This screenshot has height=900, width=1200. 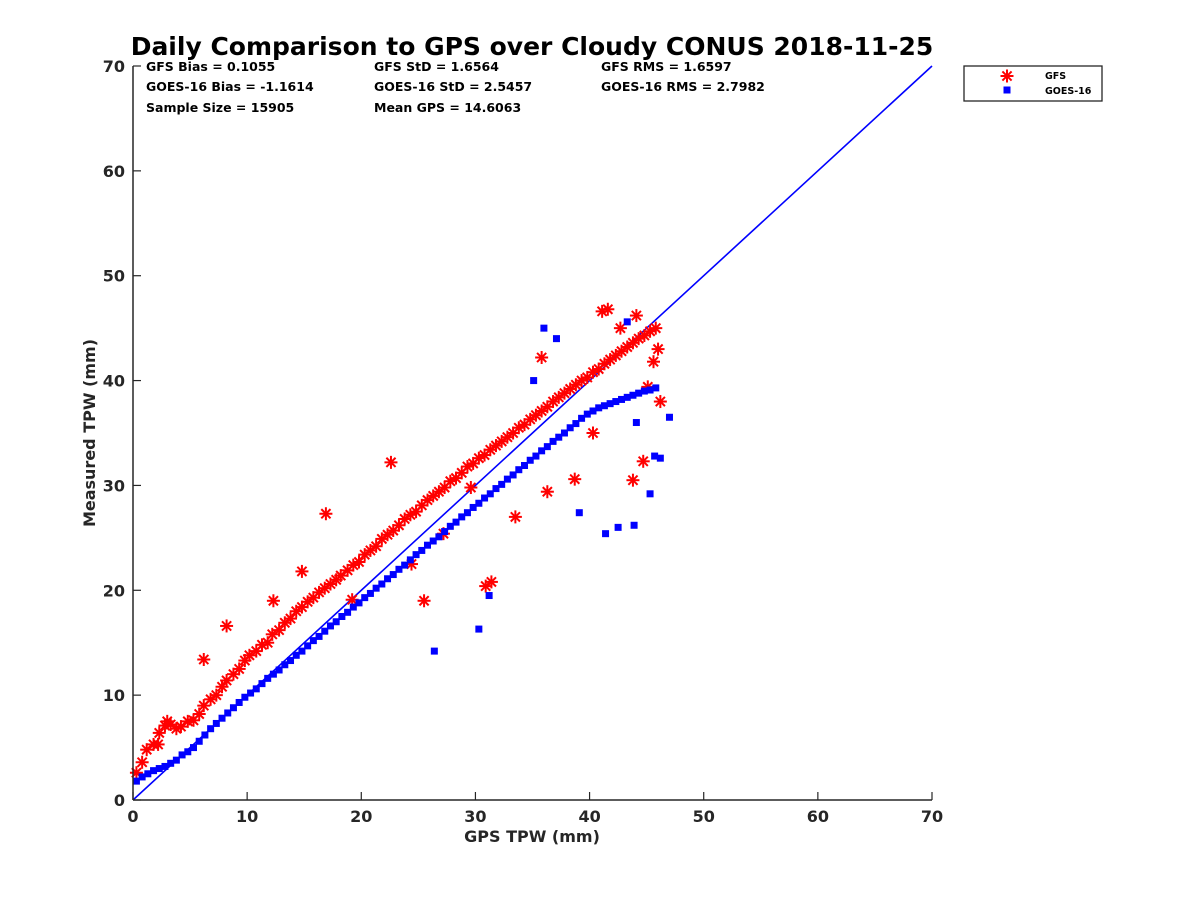 What do you see at coordinates (114, 66) in the screenshot?
I see `y-tick-label: 70` at bounding box center [114, 66].